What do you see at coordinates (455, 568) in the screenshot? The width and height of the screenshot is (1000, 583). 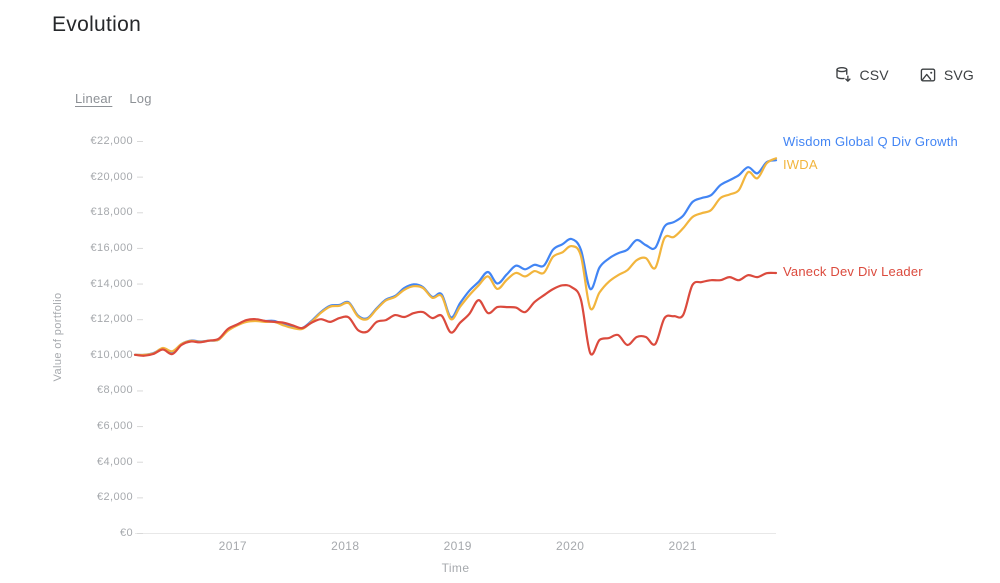 I see `x-axis-title: Time` at bounding box center [455, 568].